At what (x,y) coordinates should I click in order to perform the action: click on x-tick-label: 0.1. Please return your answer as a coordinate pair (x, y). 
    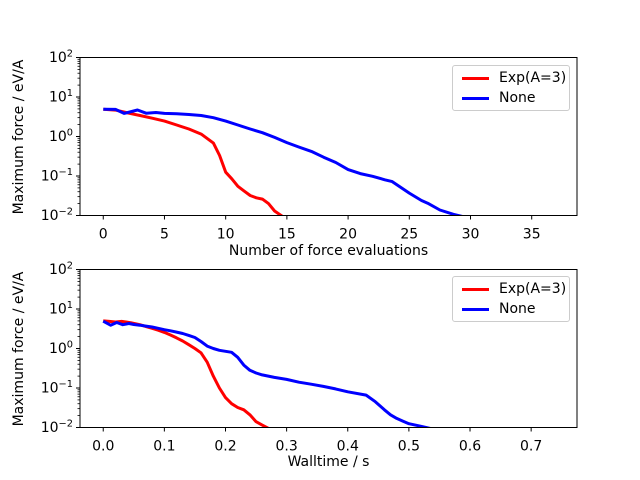
    Looking at the image, I should click on (164, 447).